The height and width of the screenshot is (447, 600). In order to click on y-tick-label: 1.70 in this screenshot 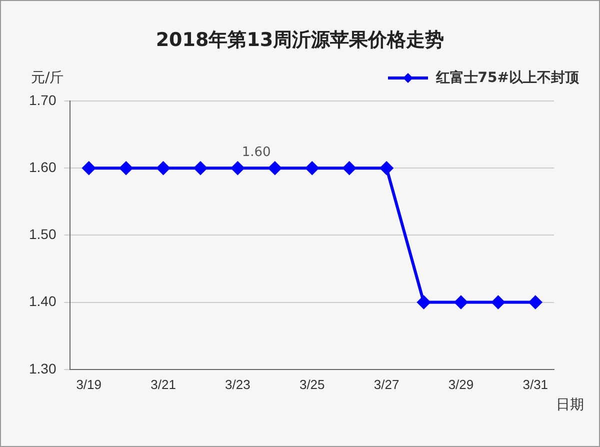, I will do `click(42, 100)`.